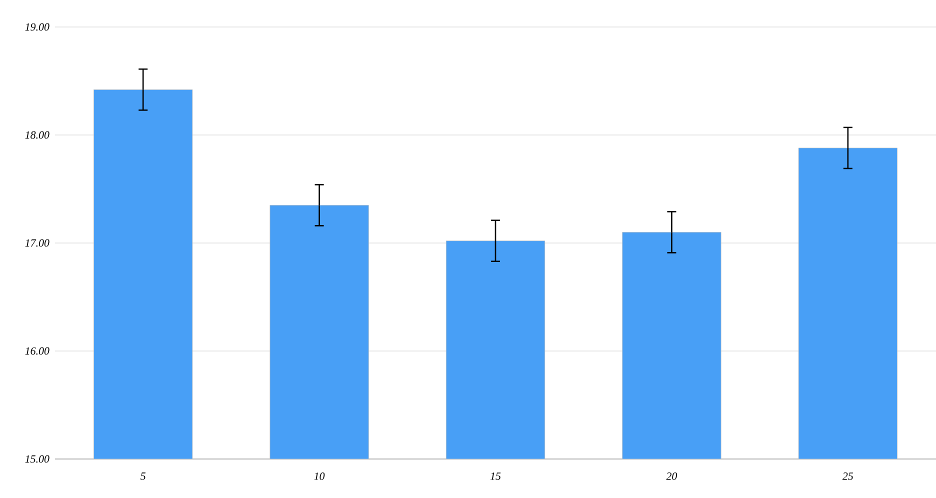  What do you see at coordinates (495, 476) in the screenshot?
I see `x-tick-label: 15` at bounding box center [495, 476].